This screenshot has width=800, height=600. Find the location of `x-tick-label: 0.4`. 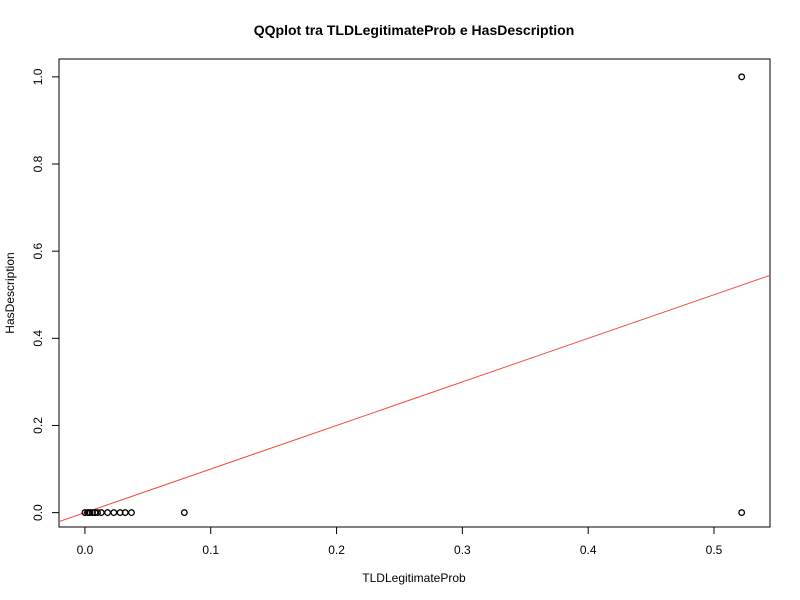

x-tick-label: 0.4 is located at coordinates (588, 550).